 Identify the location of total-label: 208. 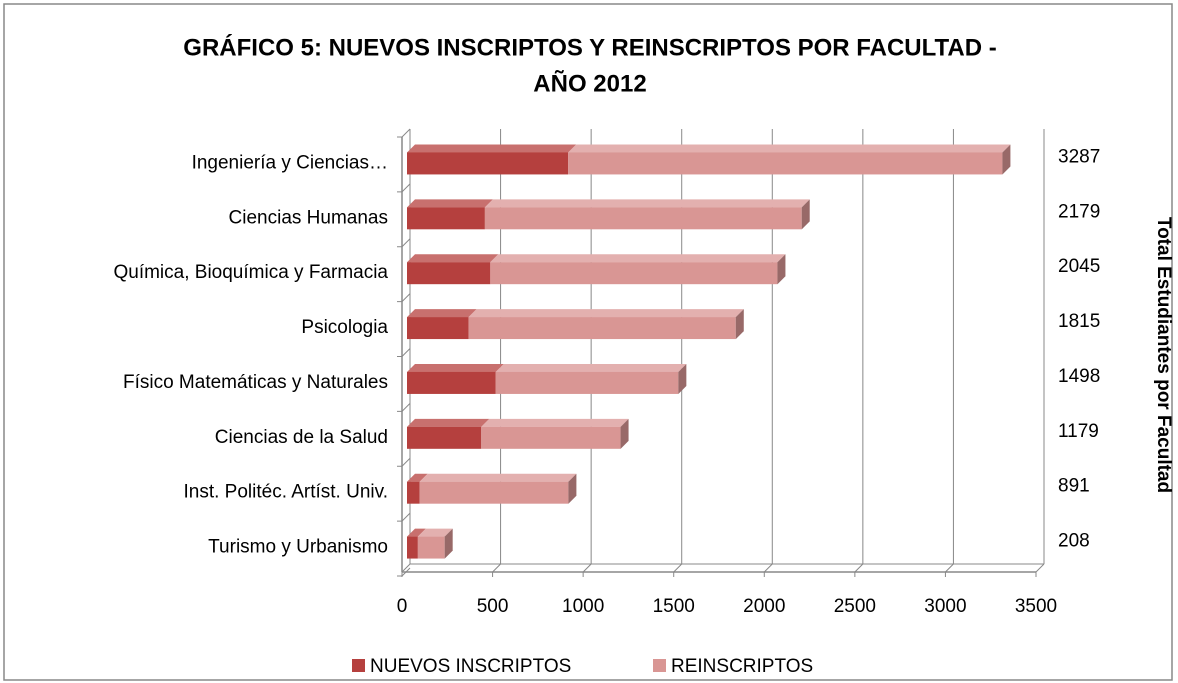
(1074, 541).